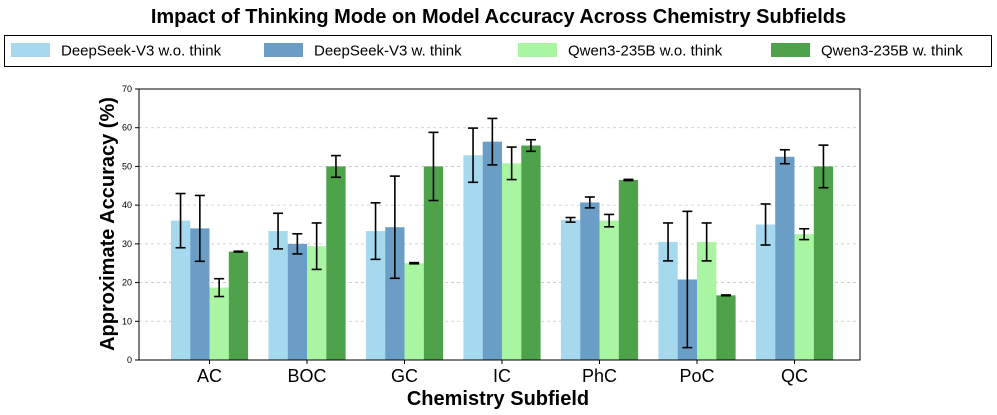  I want to click on y-tick-label: 60, so click(127, 128).